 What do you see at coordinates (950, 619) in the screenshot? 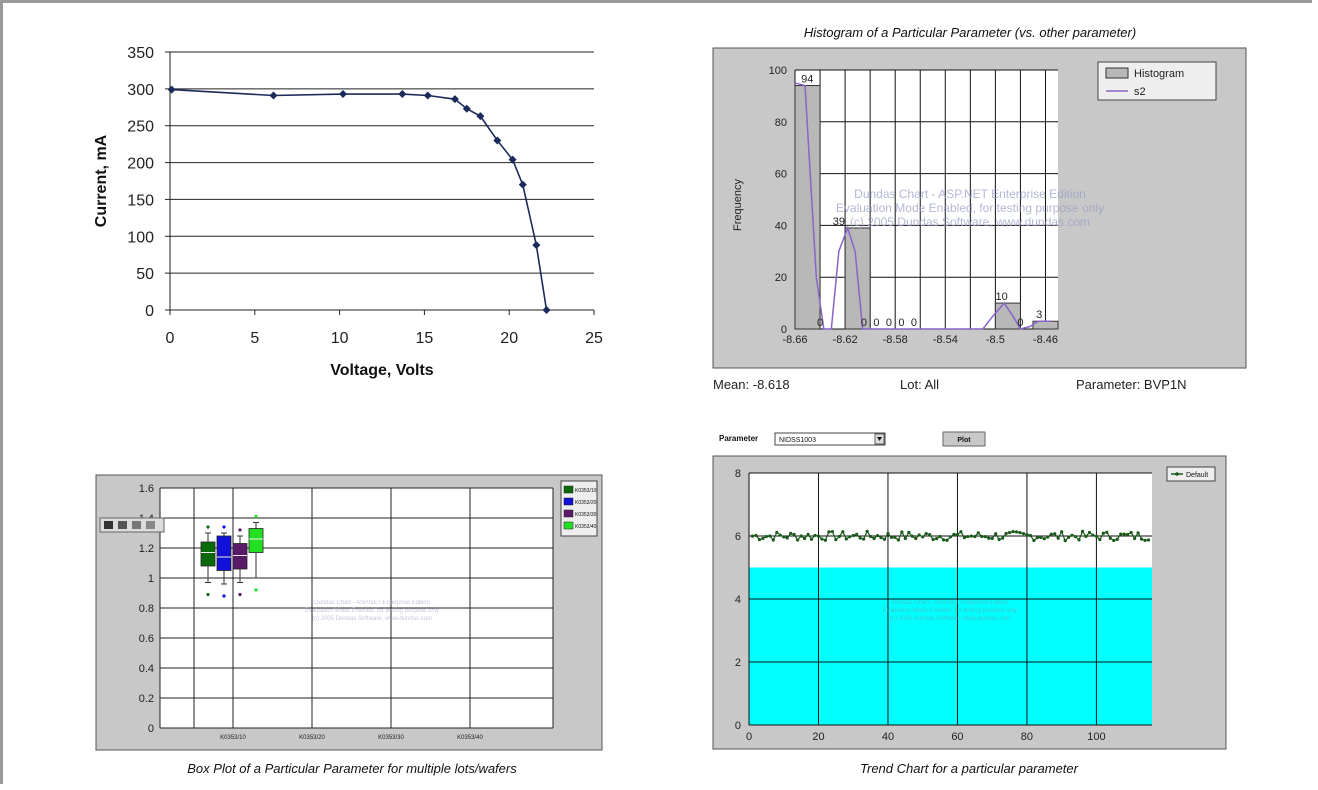
I see `svg-text:(c) 2005 Dundas Software, www.: (c) 2005 Dundas Software, www.dundas.com` at bounding box center [950, 619].